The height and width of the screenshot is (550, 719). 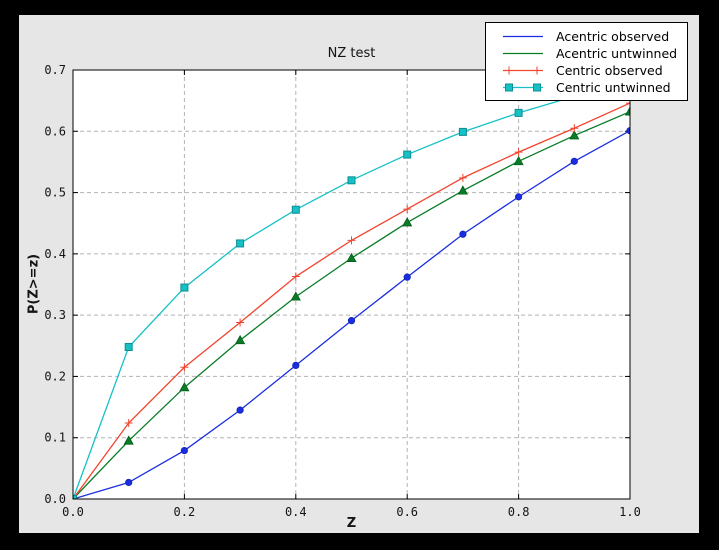 What do you see at coordinates (617, 53) in the screenshot?
I see `legend-label: Acentric untwinned` at bounding box center [617, 53].